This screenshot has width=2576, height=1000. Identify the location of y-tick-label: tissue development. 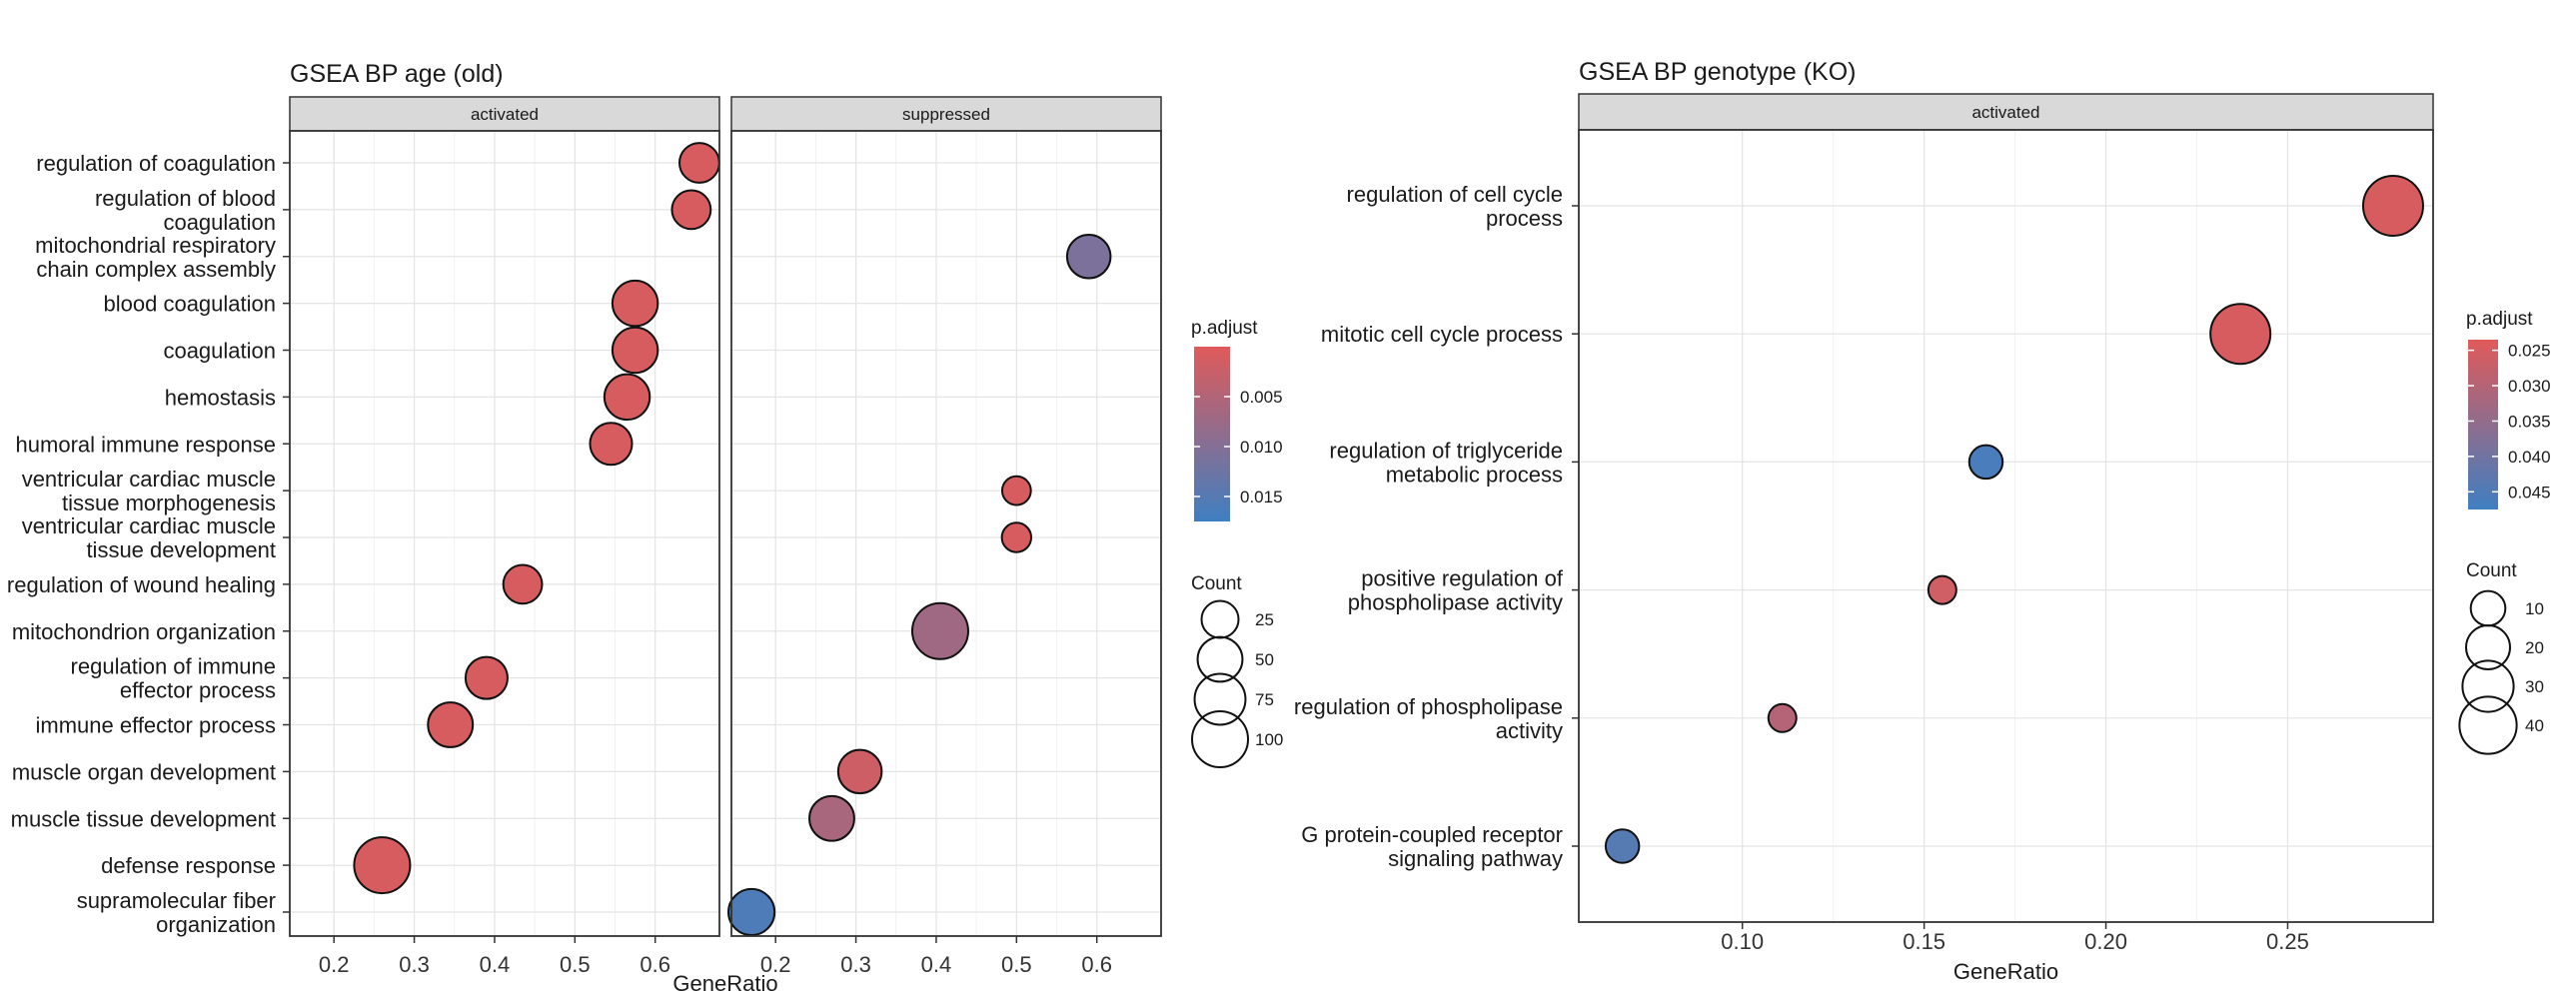
(181, 549).